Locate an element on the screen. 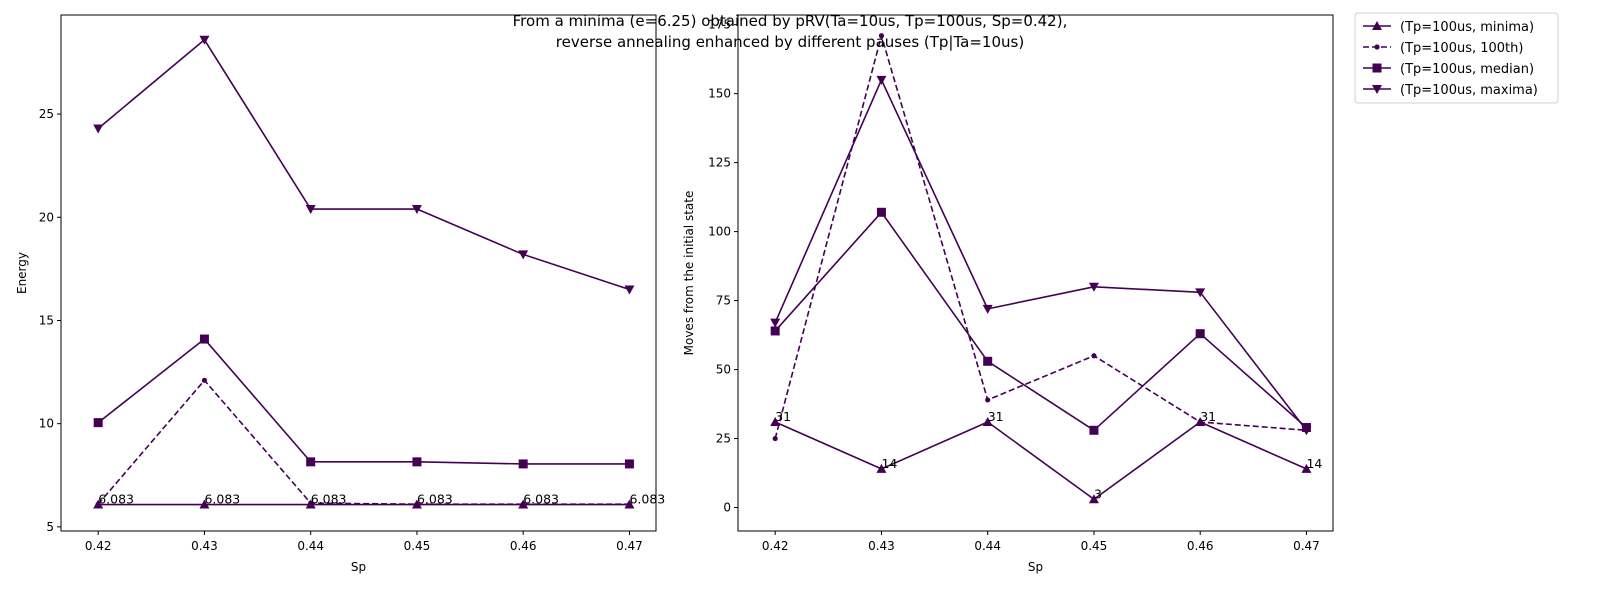  x-tick-label: 0.42 is located at coordinates (98, 546).